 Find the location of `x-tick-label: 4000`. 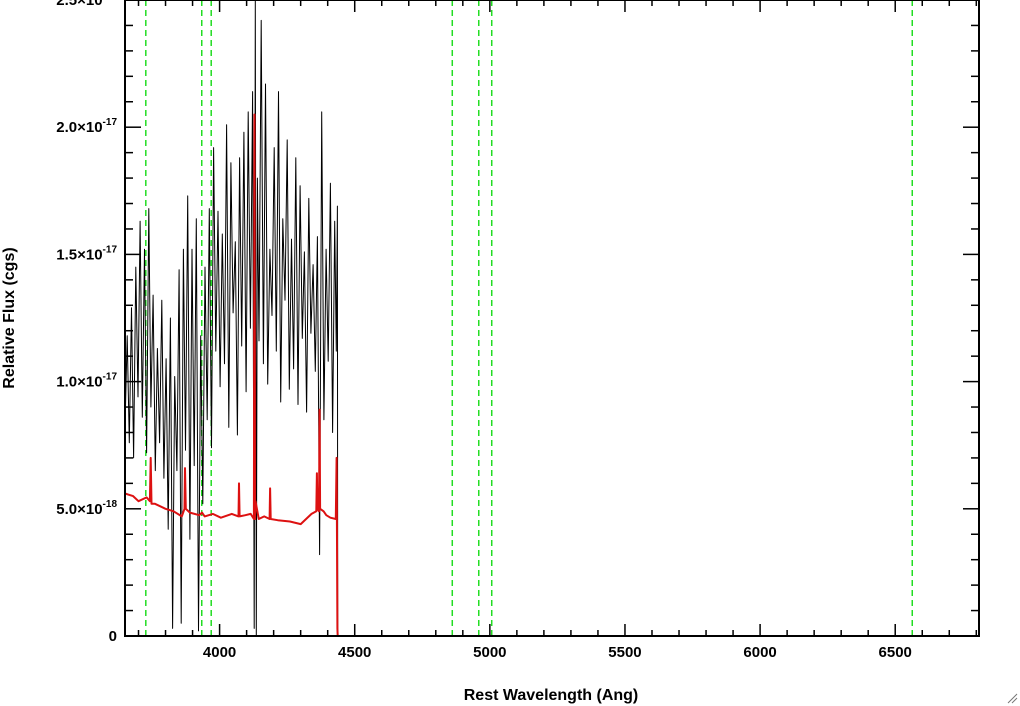

x-tick-label: 4000 is located at coordinates (219, 652).